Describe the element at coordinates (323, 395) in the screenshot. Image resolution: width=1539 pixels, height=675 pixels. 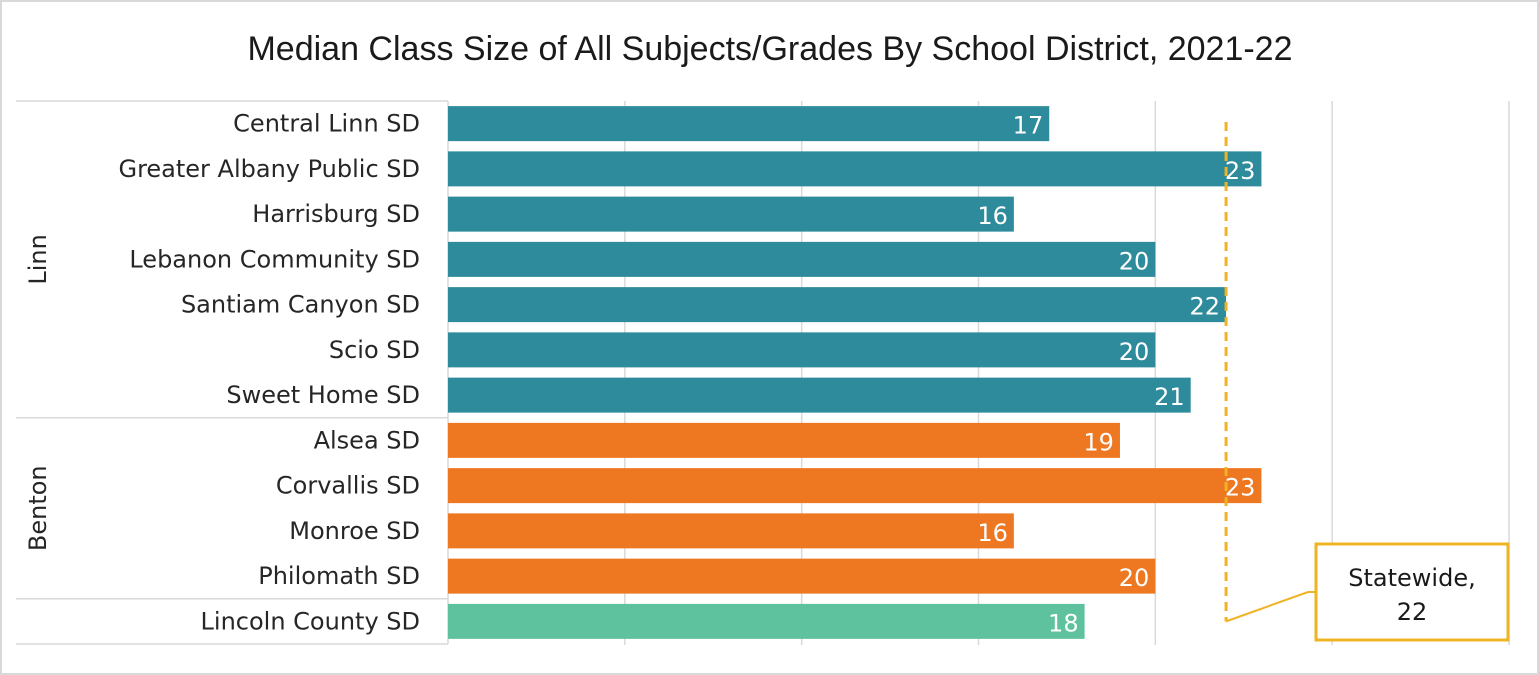
I see `category-label: Sweet Home SD` at that location.